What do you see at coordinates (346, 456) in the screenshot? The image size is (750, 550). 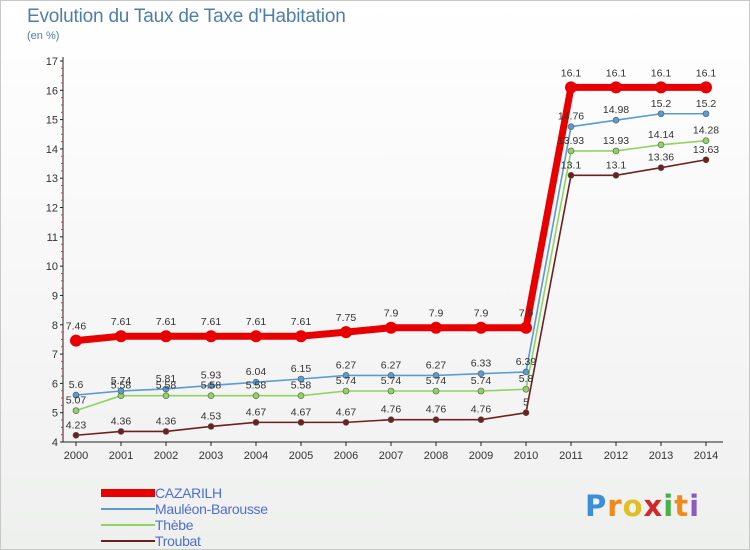 I see `x-tick-label: 2006` at bounding box center [346, 456].